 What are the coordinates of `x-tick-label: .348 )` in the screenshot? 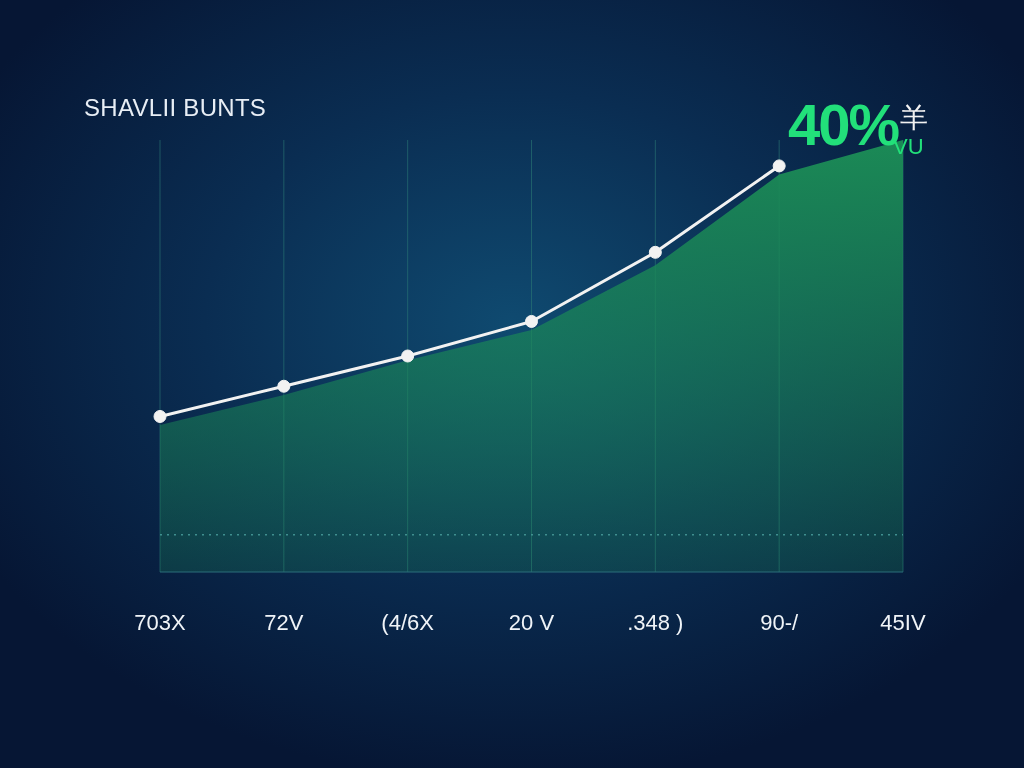 It's located at (655, 622).